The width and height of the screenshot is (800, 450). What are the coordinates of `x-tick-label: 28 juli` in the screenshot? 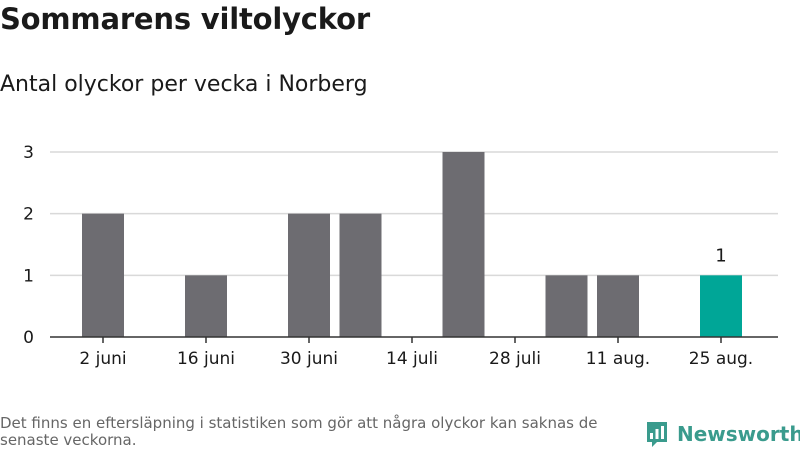 It's located at (515, 359).